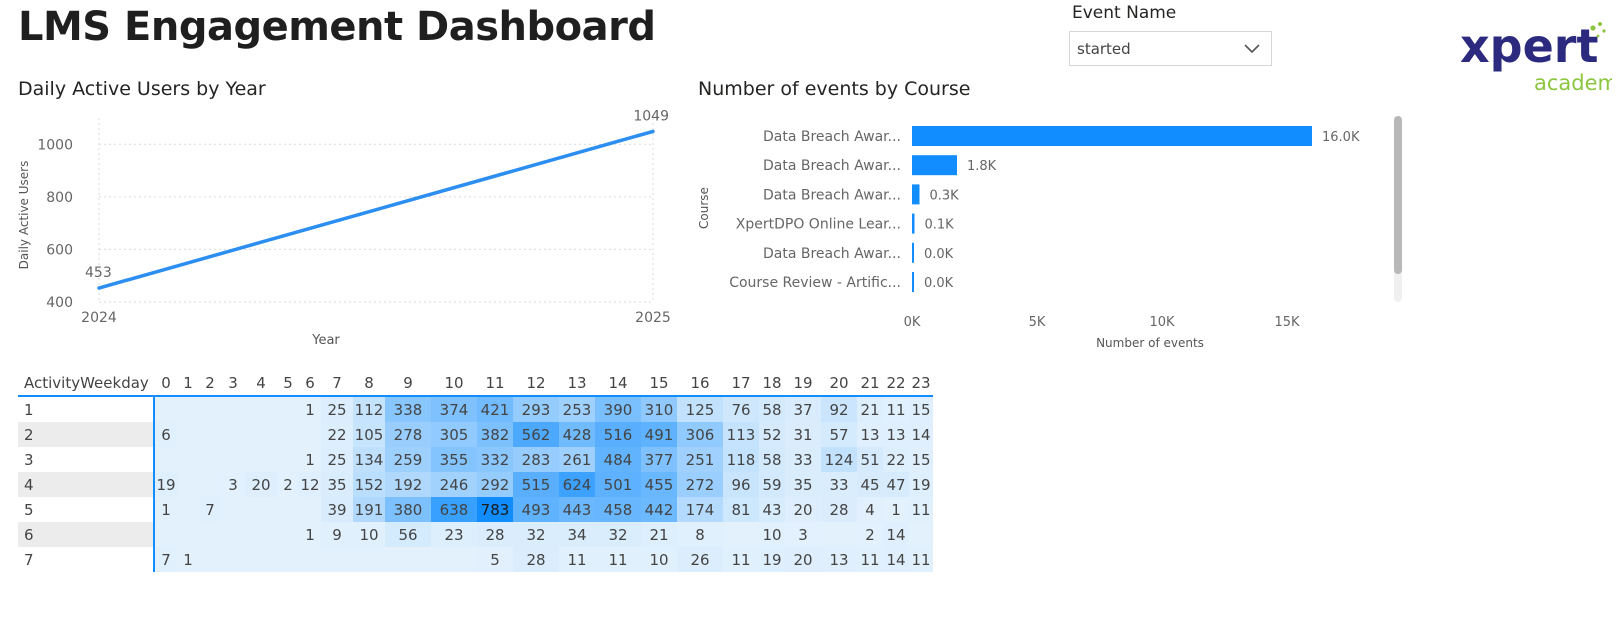 Image resolution: width=1620 pixels, height=630 pixels. Describe the element at coordinates (369, 509) in the screenshot. I see `matrix-cell: 191` at that location.